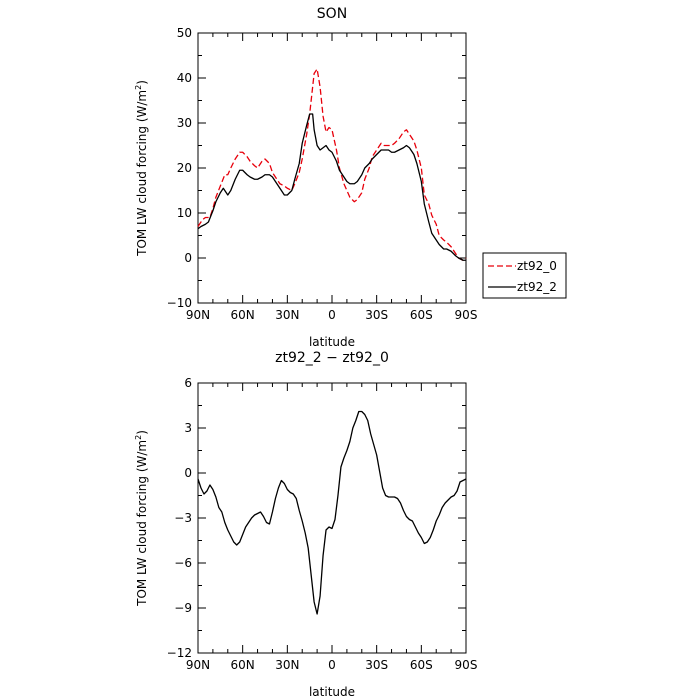  Describe the element at coordinates (183, 608) in the screenshot. I see `y-tick-label: −9` at that location.